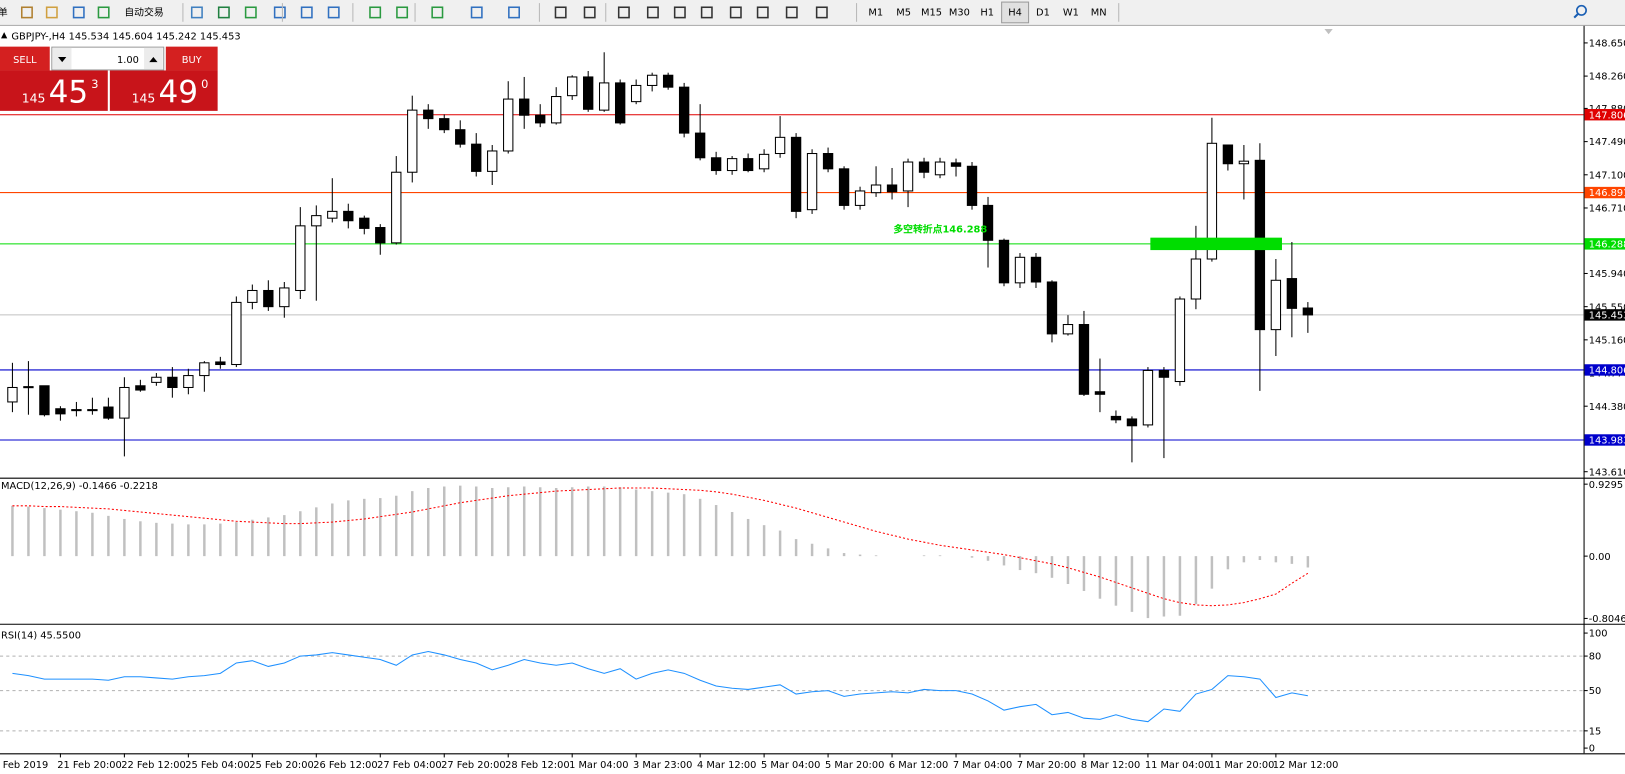  I want to click on close: 145.453, so click(220, 36).